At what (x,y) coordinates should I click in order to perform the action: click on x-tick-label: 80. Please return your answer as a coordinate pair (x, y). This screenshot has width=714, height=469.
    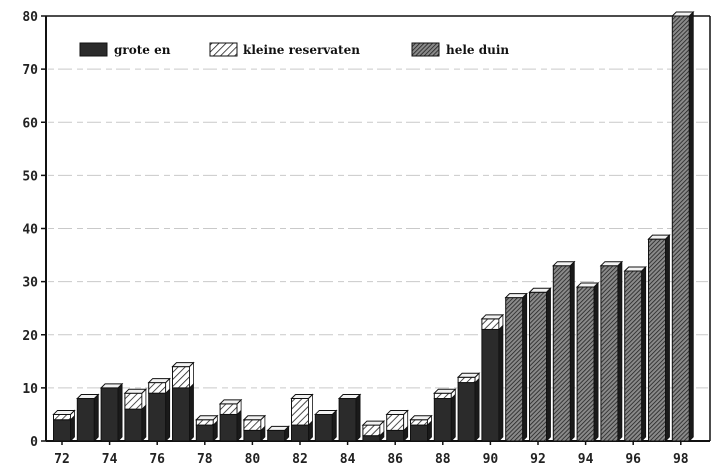
    Looking at the image, I should click on (253, 459).